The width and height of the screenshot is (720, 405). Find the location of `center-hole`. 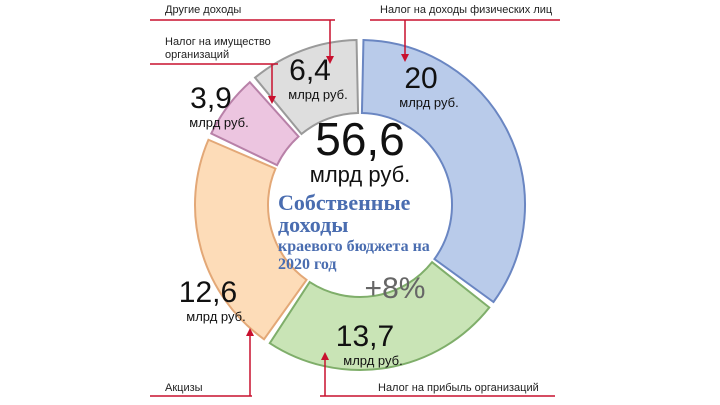

center-hole is located at coordinates (360, 205).